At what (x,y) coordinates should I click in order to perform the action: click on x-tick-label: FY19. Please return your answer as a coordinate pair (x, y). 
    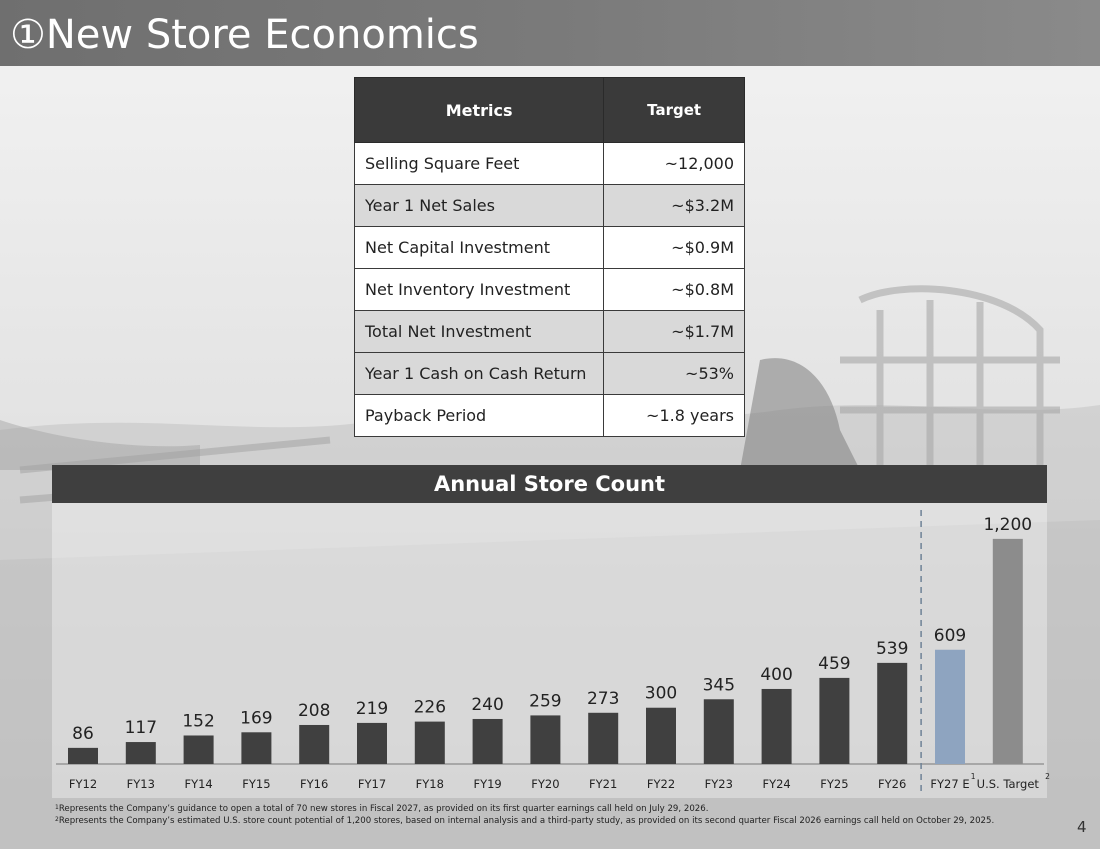
    Looking at the image, I should click on (487, 784).